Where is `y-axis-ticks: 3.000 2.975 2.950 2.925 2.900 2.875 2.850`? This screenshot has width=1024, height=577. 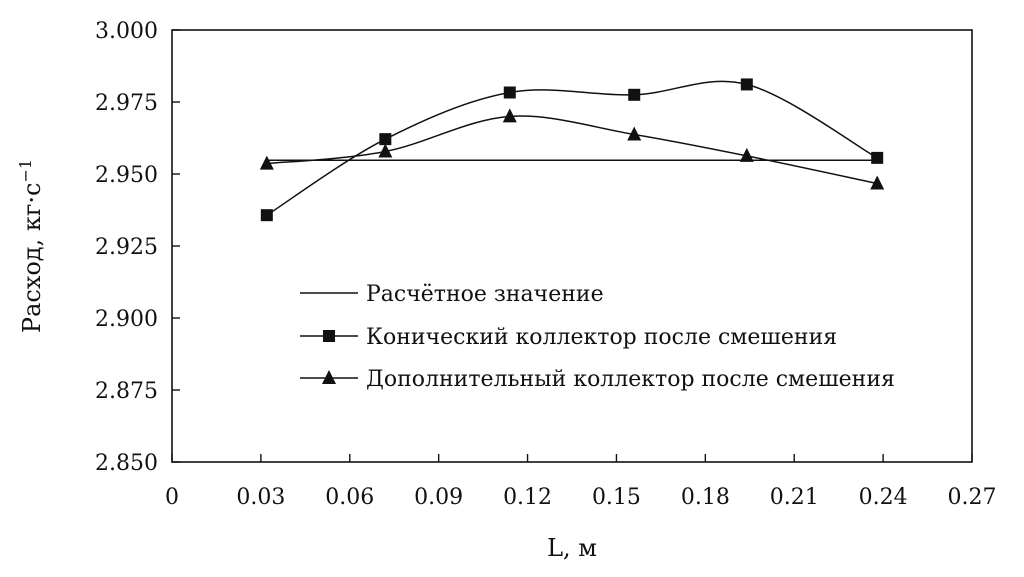 y-axis-ticks: 3.000 2.975 2.950 2.925 2.900 2.875 2.850 is located at coordinates (137, 247).